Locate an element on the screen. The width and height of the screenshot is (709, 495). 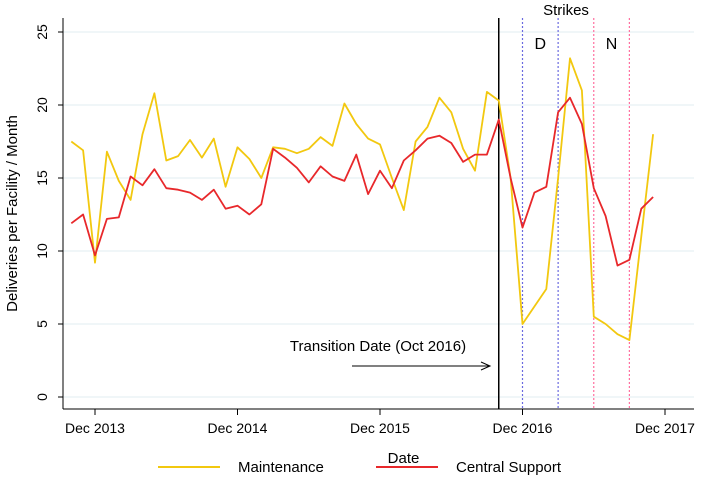
x-axis-title: Date is located at coordinates (404, 458).